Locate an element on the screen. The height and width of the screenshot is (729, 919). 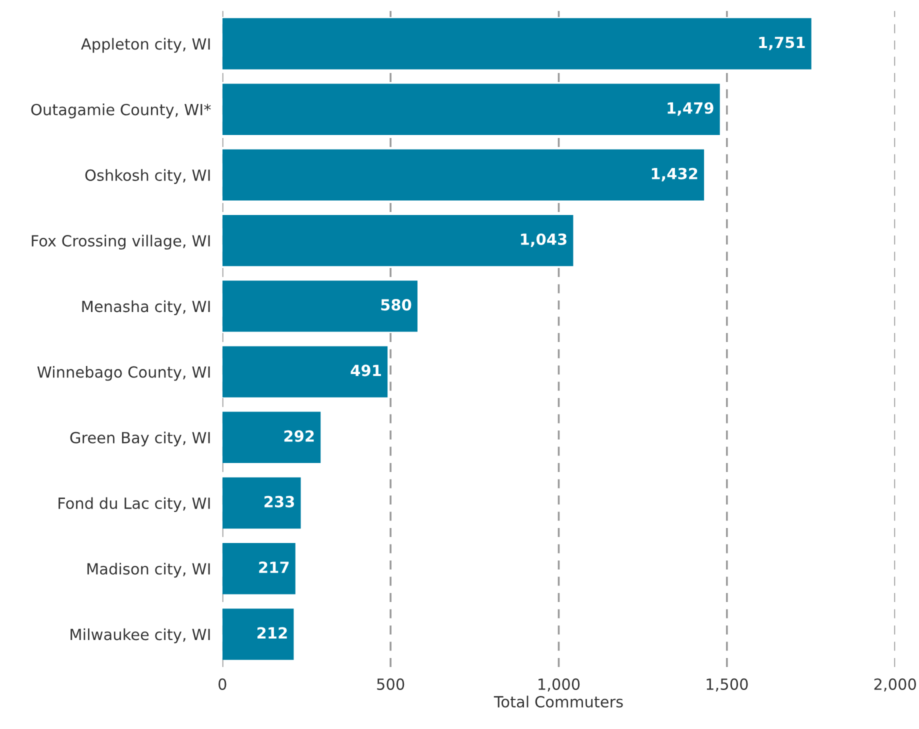
data-label: 217 is located at coordinates (274, 567).